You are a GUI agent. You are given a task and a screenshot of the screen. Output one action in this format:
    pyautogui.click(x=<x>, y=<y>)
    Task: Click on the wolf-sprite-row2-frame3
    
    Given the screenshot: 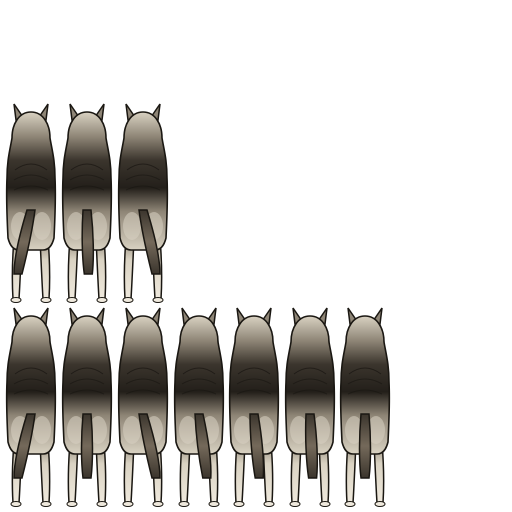 What is the action you would take?
    pyautogui.click(x=143, y=407)
    